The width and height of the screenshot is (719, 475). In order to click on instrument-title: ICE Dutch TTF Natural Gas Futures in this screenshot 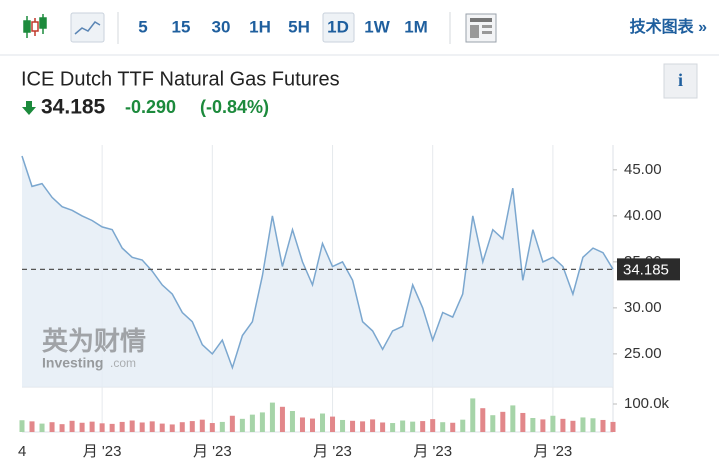, I will do `click(180, 79)`.